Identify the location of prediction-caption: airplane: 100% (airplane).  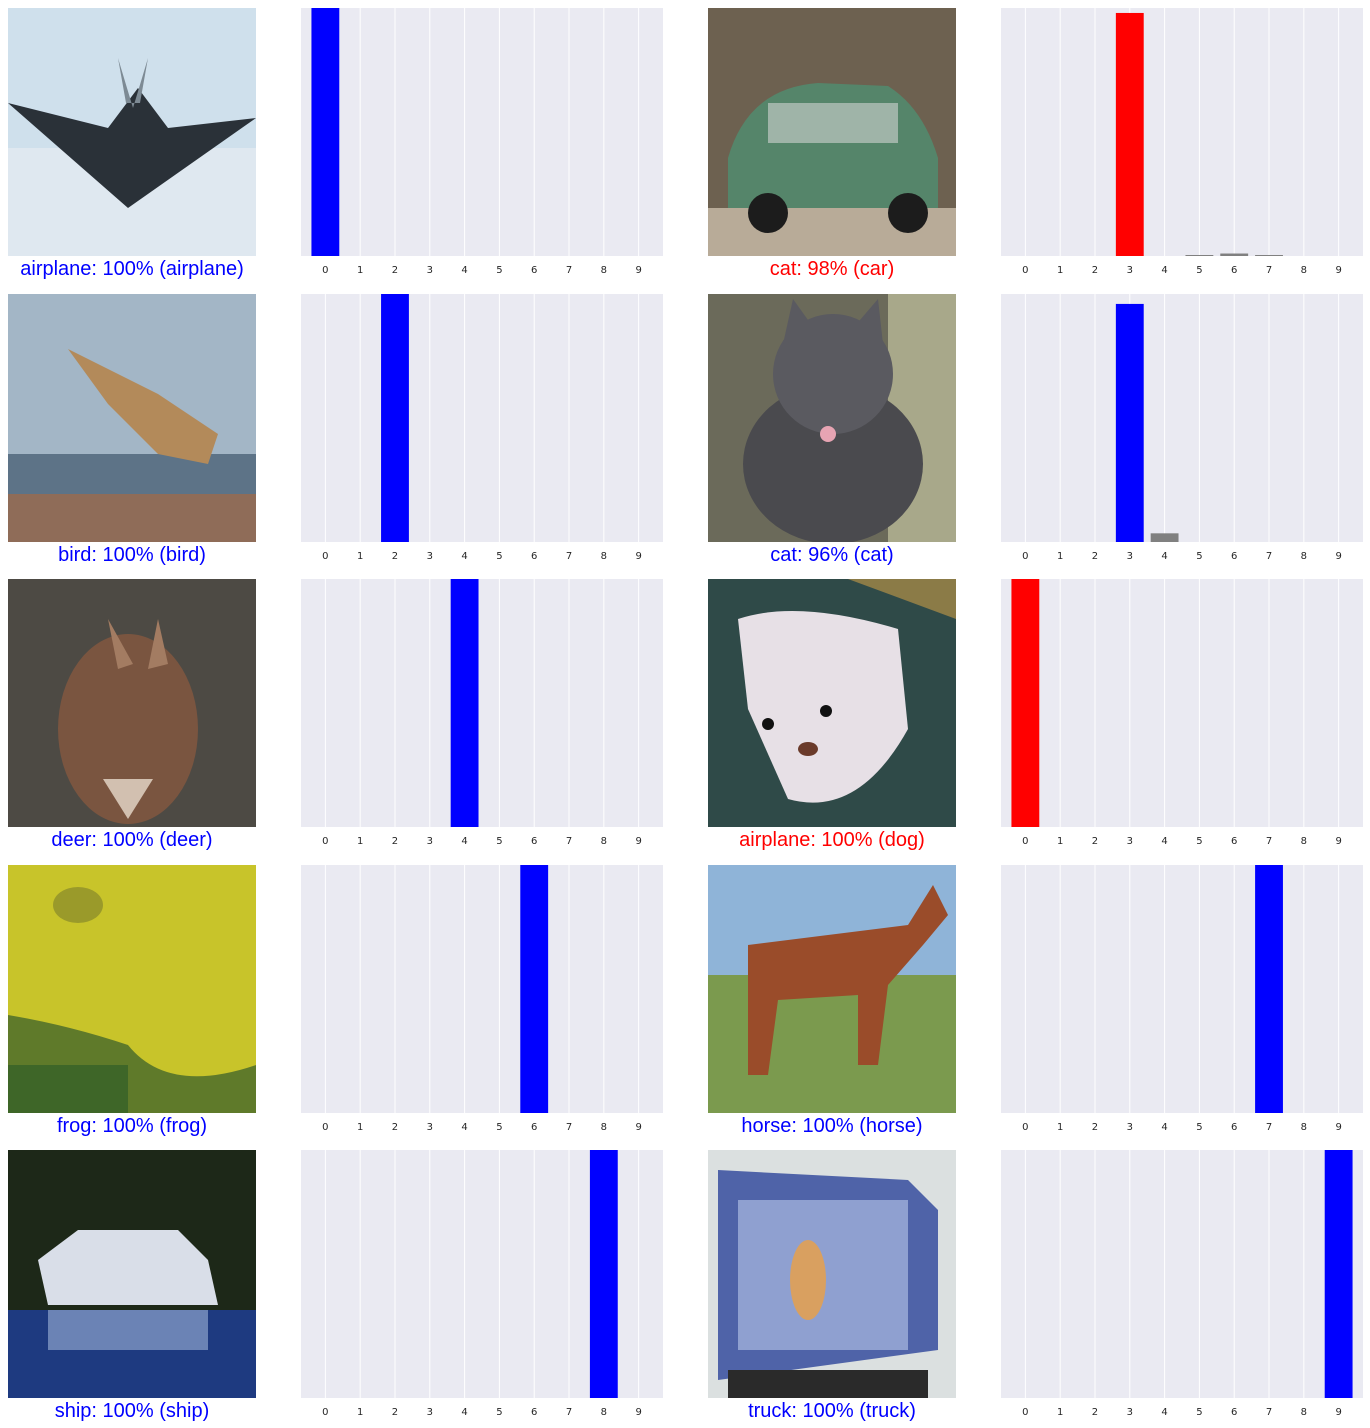
(132, 269).